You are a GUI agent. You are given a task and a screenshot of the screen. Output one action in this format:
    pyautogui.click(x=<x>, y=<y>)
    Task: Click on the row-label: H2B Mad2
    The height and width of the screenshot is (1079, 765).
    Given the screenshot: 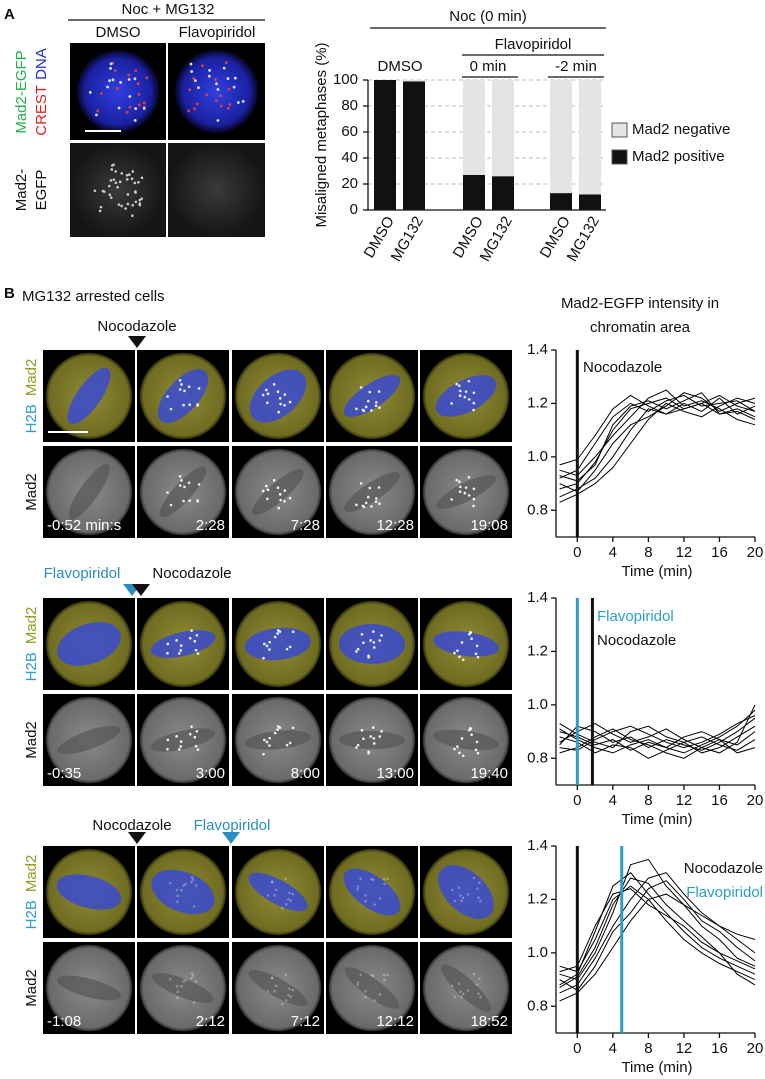 What is the action you would take?
    pyautogui.click(x=31, y=396)
    